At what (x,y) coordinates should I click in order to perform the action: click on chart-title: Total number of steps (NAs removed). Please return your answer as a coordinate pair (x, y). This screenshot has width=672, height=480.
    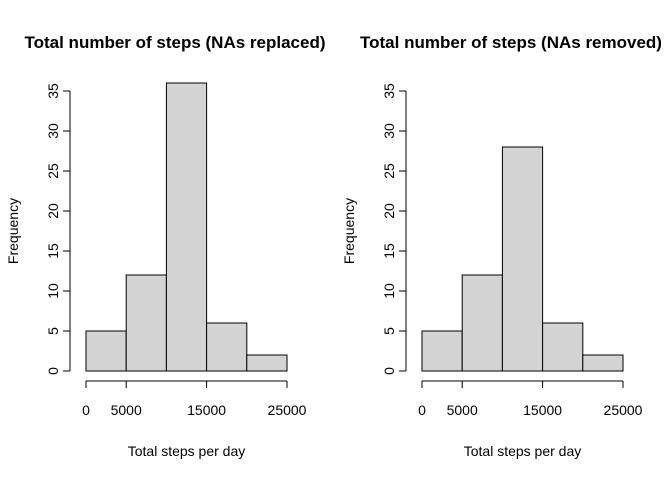
    Looking at the image, I should click on (511, 42).